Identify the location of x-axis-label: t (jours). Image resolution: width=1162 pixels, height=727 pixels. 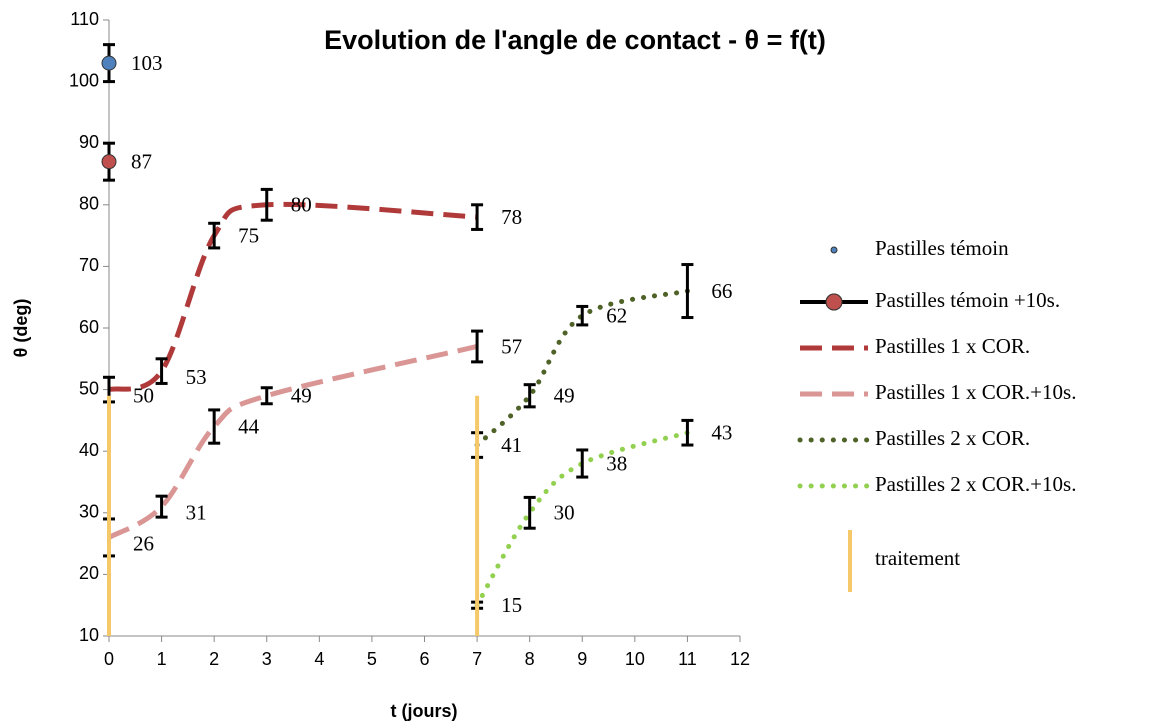
(424, 711).